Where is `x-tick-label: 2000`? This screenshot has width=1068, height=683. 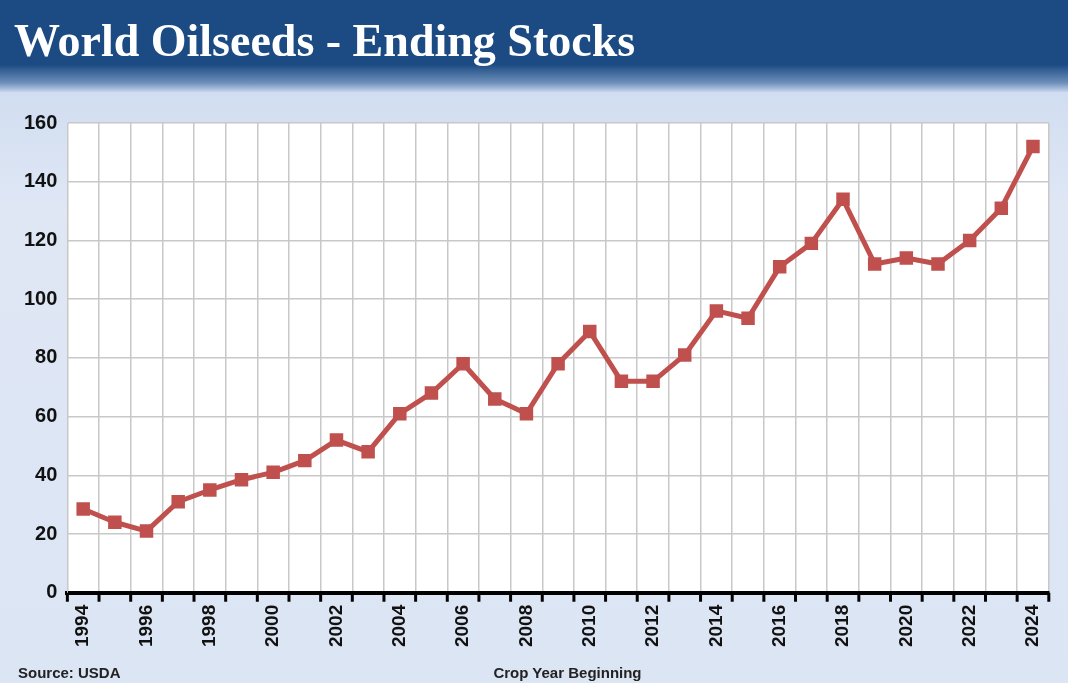 x-tick-label: 2000 is located at coordinates (272, 626).